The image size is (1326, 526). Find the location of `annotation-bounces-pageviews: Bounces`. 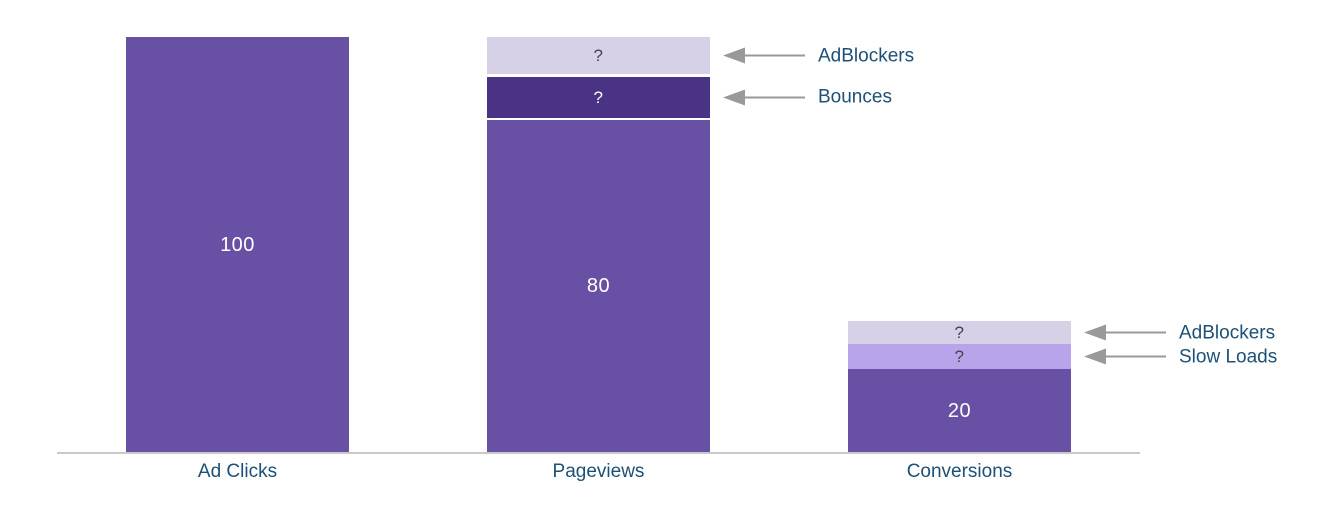

annotation-bounces-pageviews: Bounces is located at coordinates (807, 97).